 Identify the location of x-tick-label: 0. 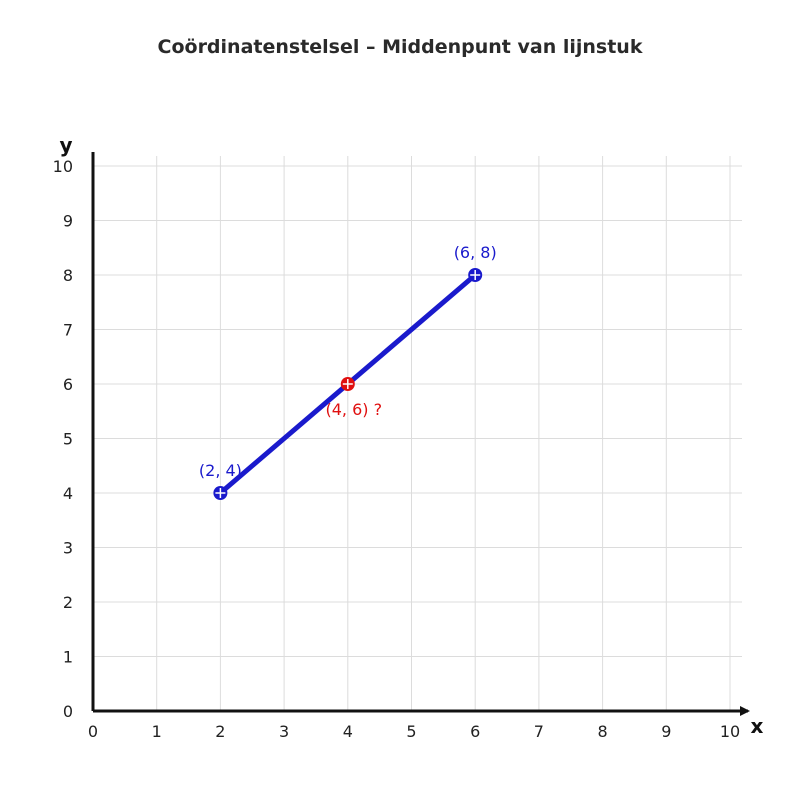
(93, 731).